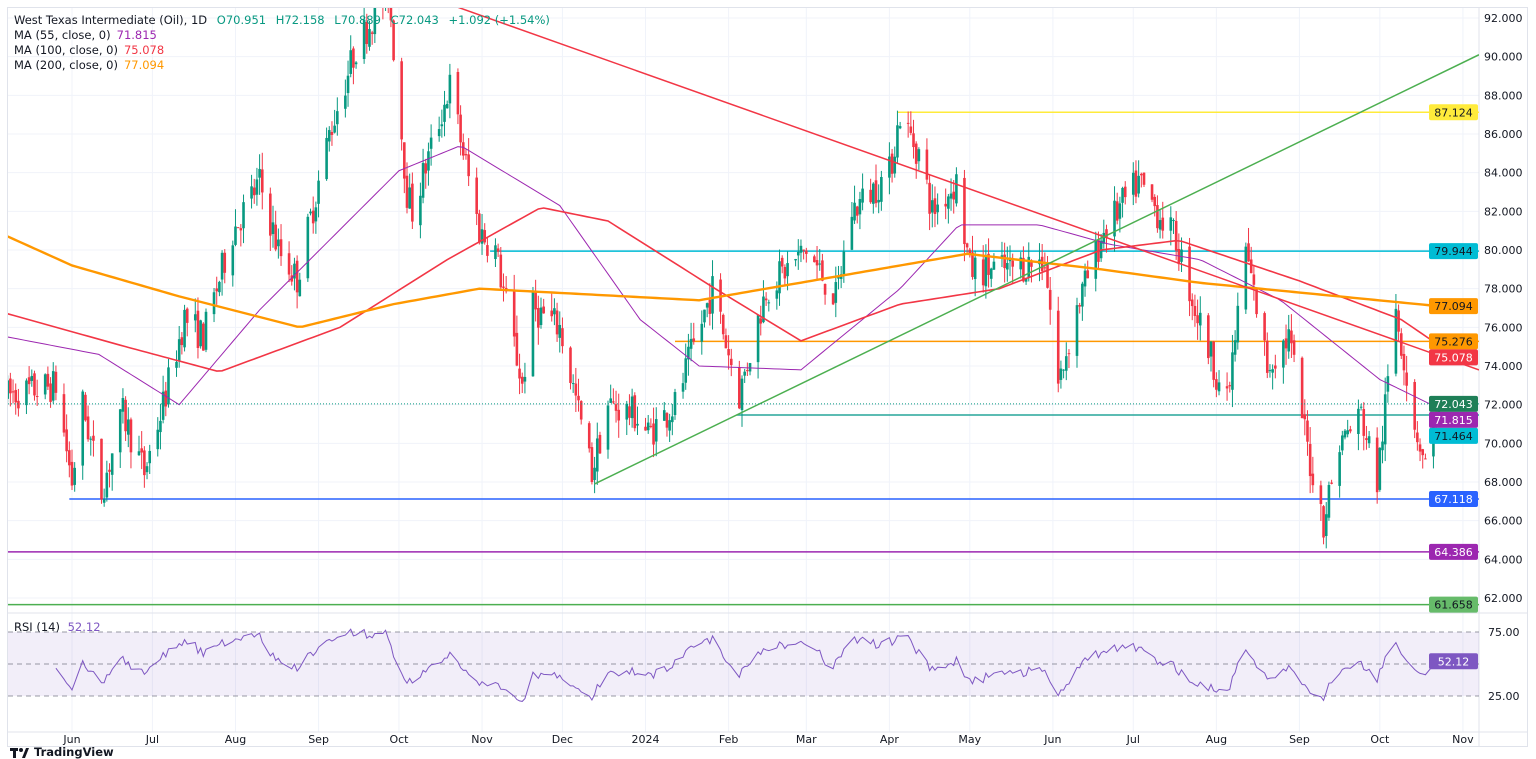  I want to click on price-axis-label: 72.000, so click(1503, 405).